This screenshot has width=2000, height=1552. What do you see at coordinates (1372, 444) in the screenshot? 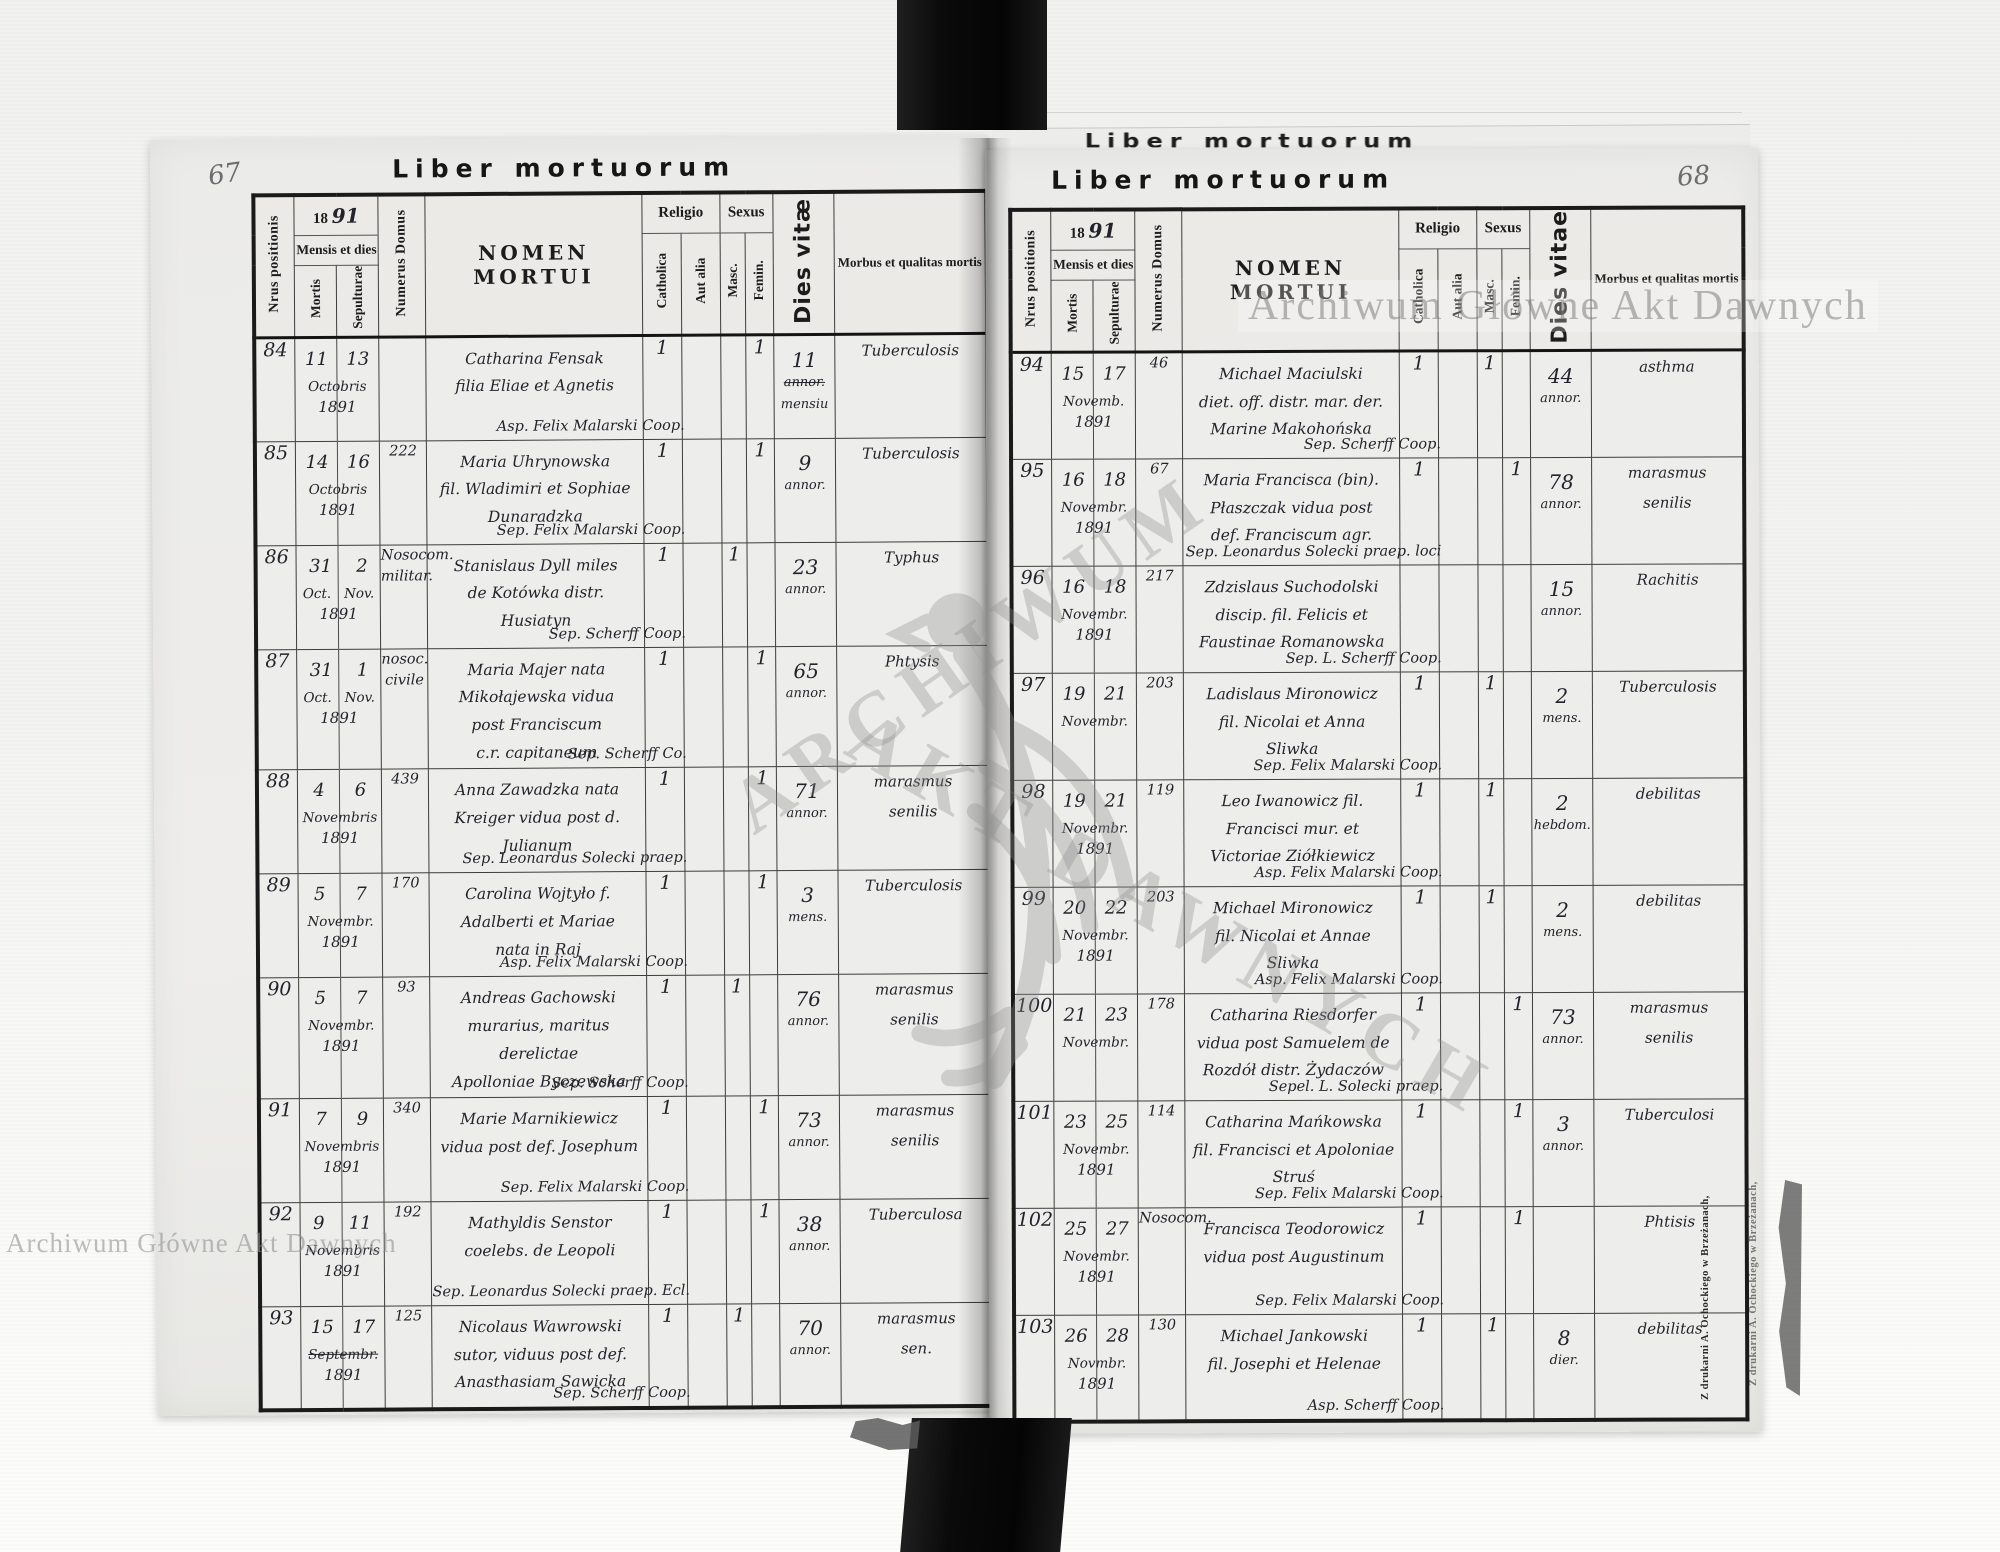
I see `celebrant: Sep. Scherff Coop.` at bounding box center [1372, 444].